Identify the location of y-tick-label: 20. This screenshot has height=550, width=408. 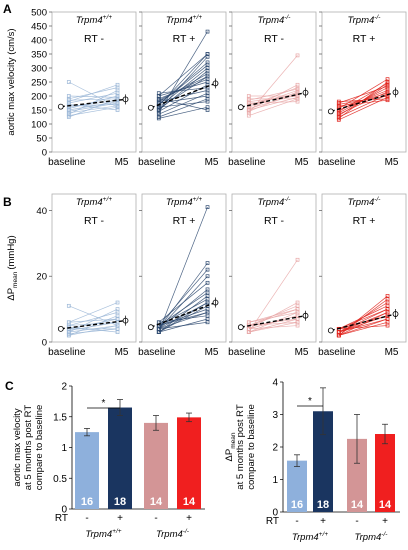
(41, 277).